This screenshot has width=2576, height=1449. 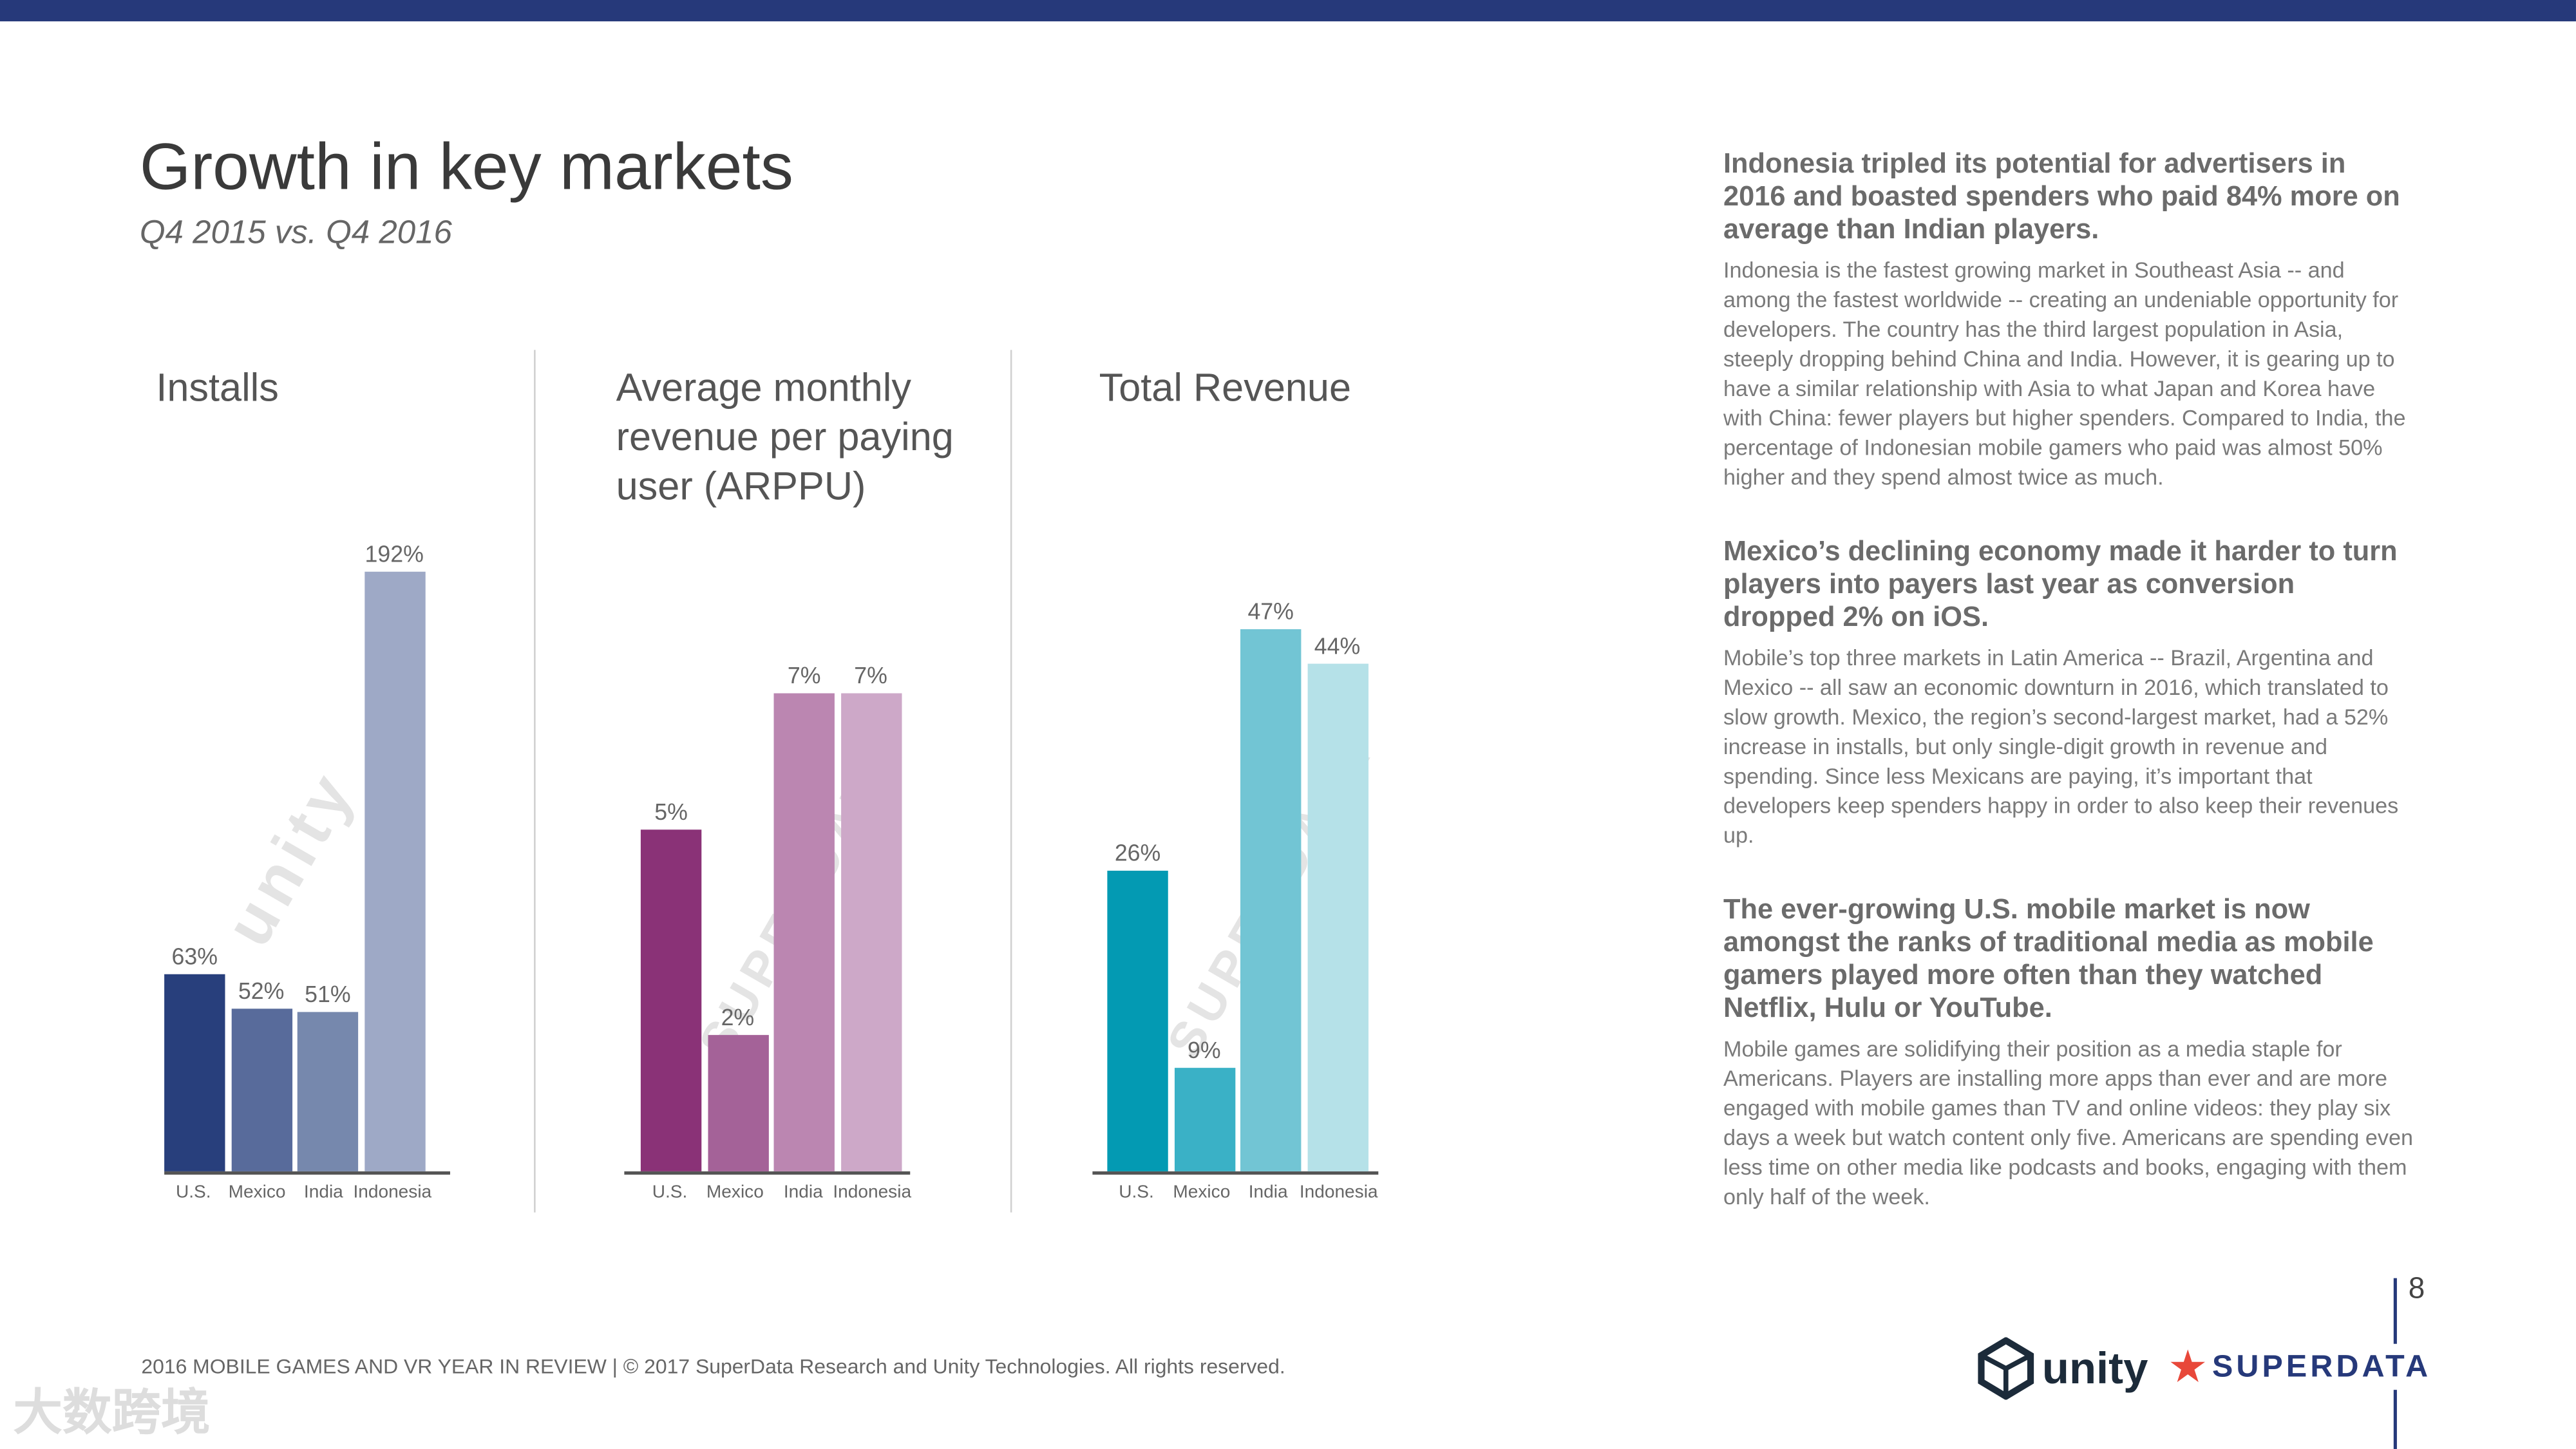 I want to click on data-label: 52%, so click(x=261, y=991).